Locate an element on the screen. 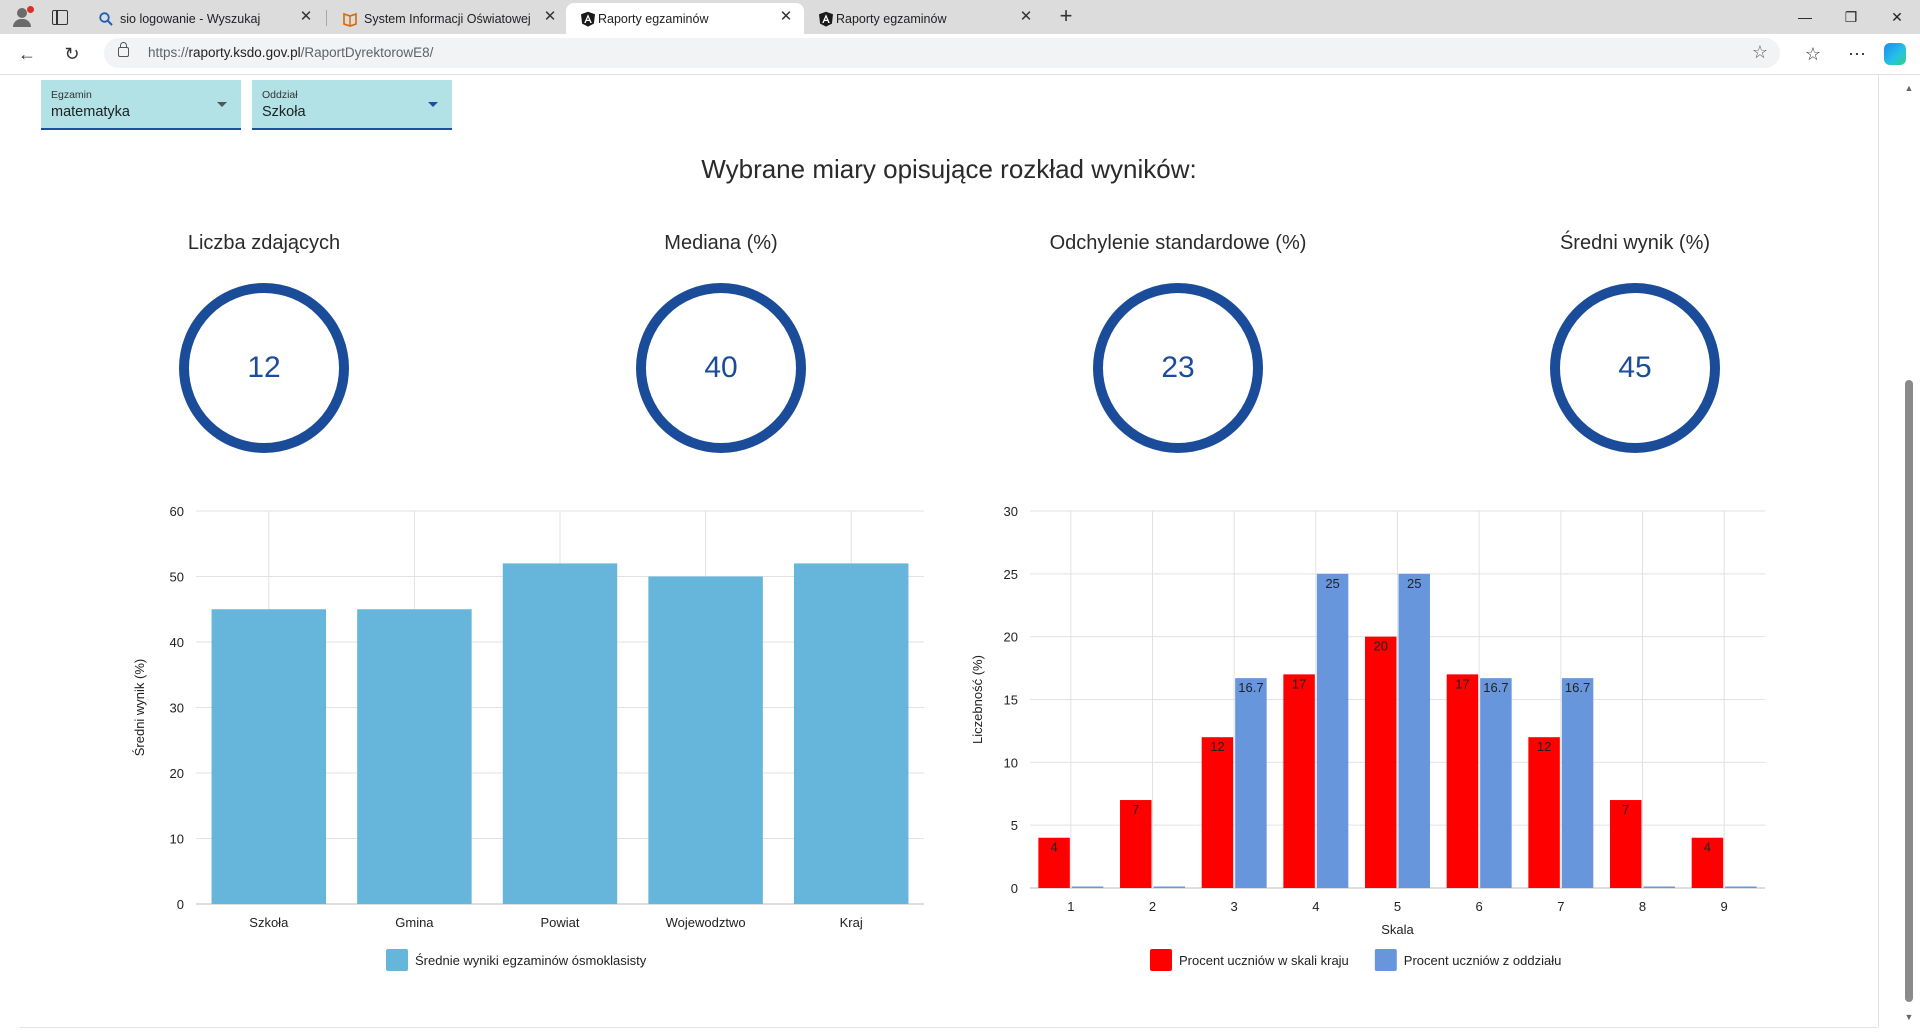 This screenshot has width=1920, height=1032. x-tick-label: 4 is located at coordinates (1315, 906).